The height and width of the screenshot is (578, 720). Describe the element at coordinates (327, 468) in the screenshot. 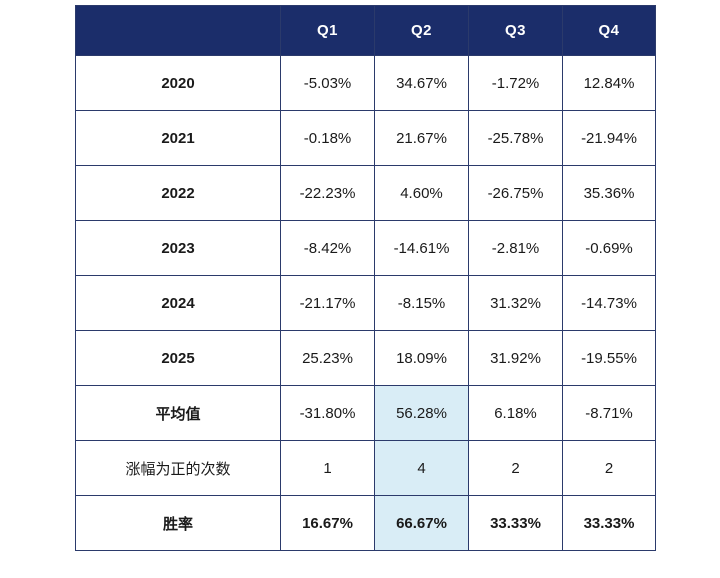

I see `value-cell: 1` at that location.